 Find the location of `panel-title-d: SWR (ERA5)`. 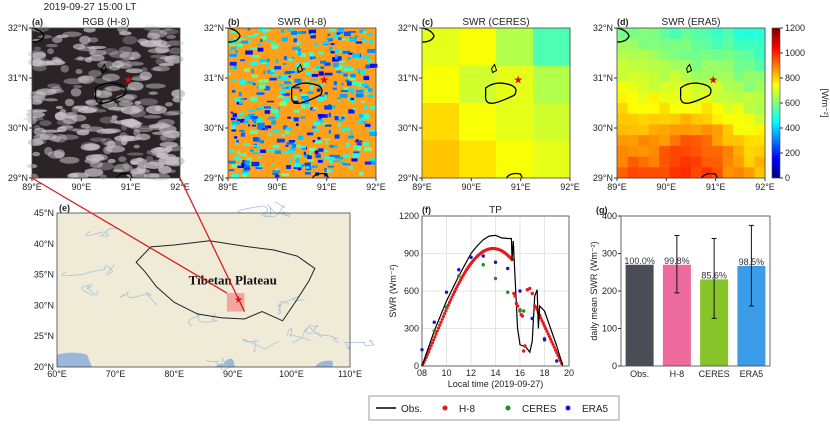

panel-title-d: SWR (ERA5) is located at coordinates (691, 22).